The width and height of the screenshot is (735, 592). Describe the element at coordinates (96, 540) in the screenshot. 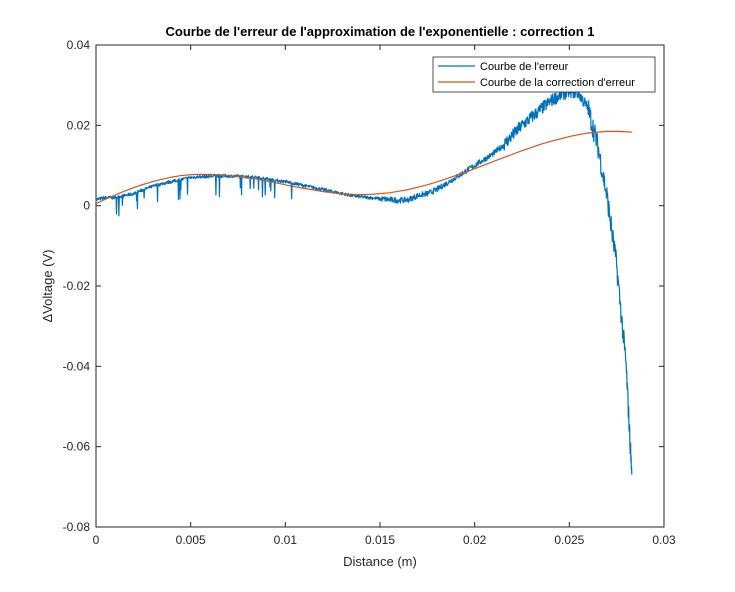

I see `x-tick-label: 0` at that location.